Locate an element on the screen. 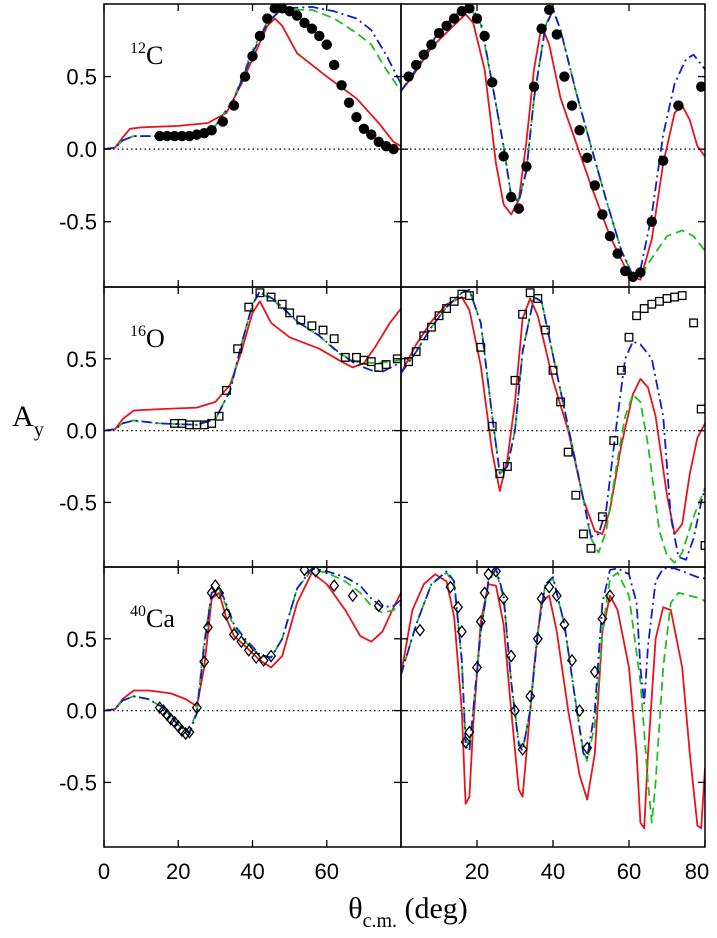  svg-text: Ay is located at coordinates (28, 420).